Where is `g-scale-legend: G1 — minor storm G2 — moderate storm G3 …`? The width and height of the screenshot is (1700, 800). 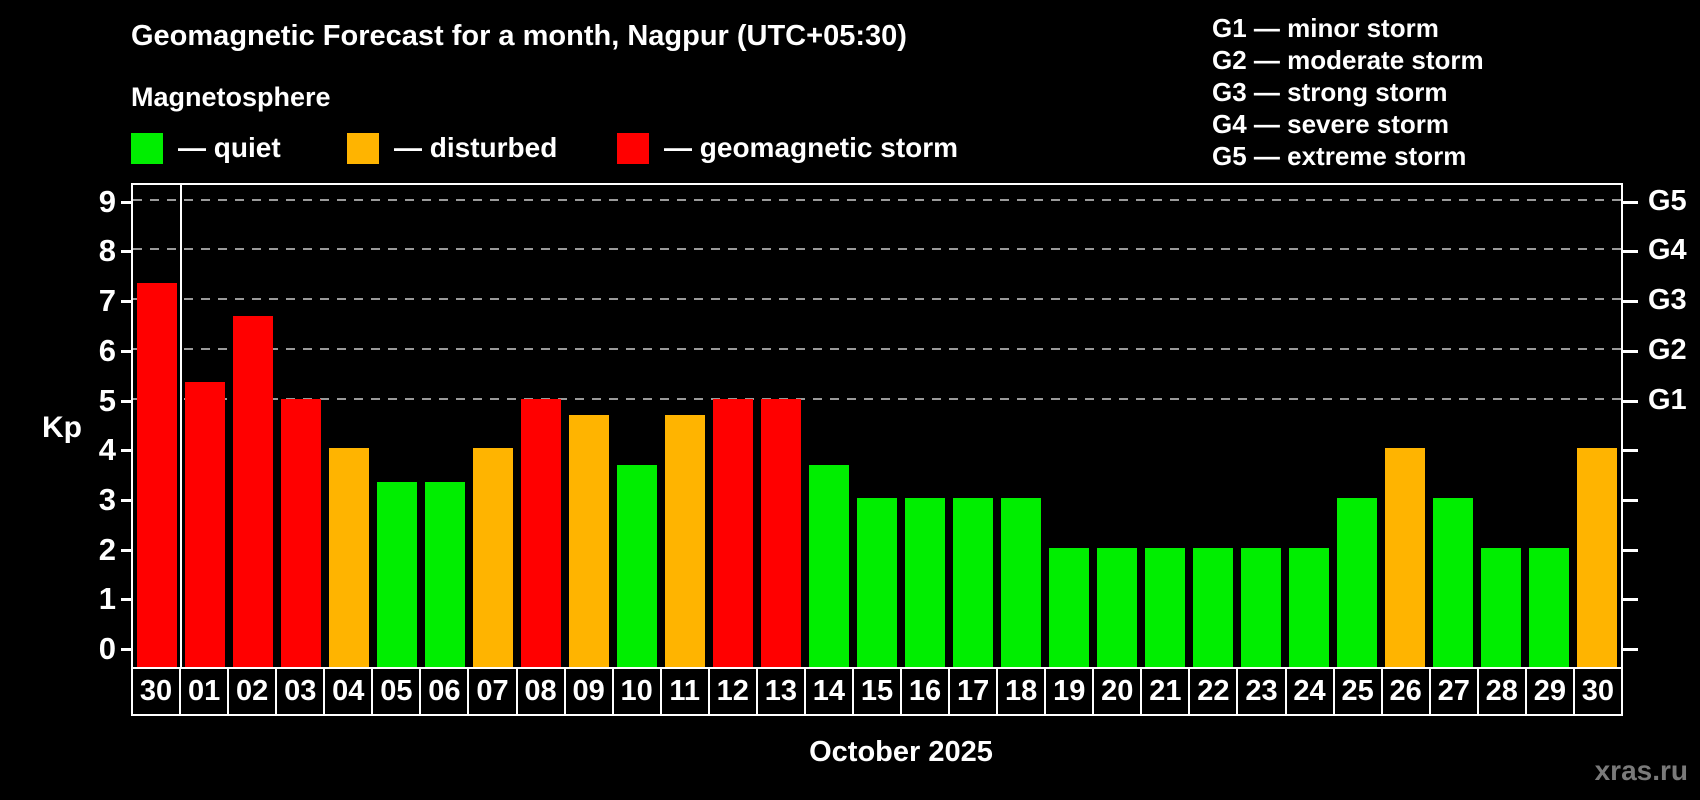 g-scale-legend: G1 — minor storm G2 — moderate storm G3 … is located at coordinates (1348, 92).